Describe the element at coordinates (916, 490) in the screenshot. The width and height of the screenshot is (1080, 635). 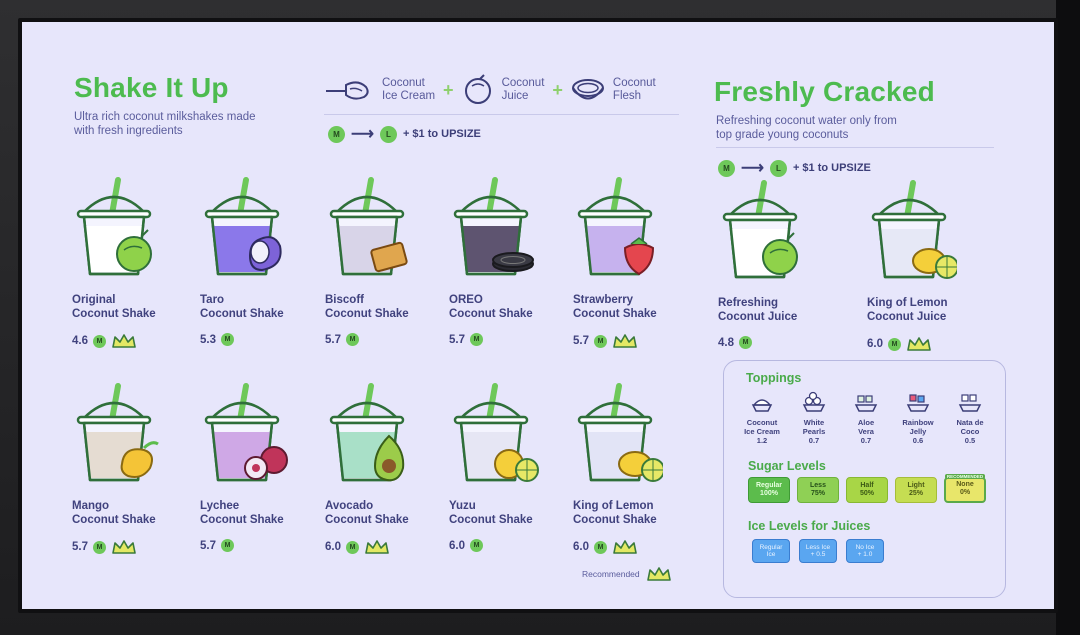
I see `sugar-level-option: Light 25%` at that location.